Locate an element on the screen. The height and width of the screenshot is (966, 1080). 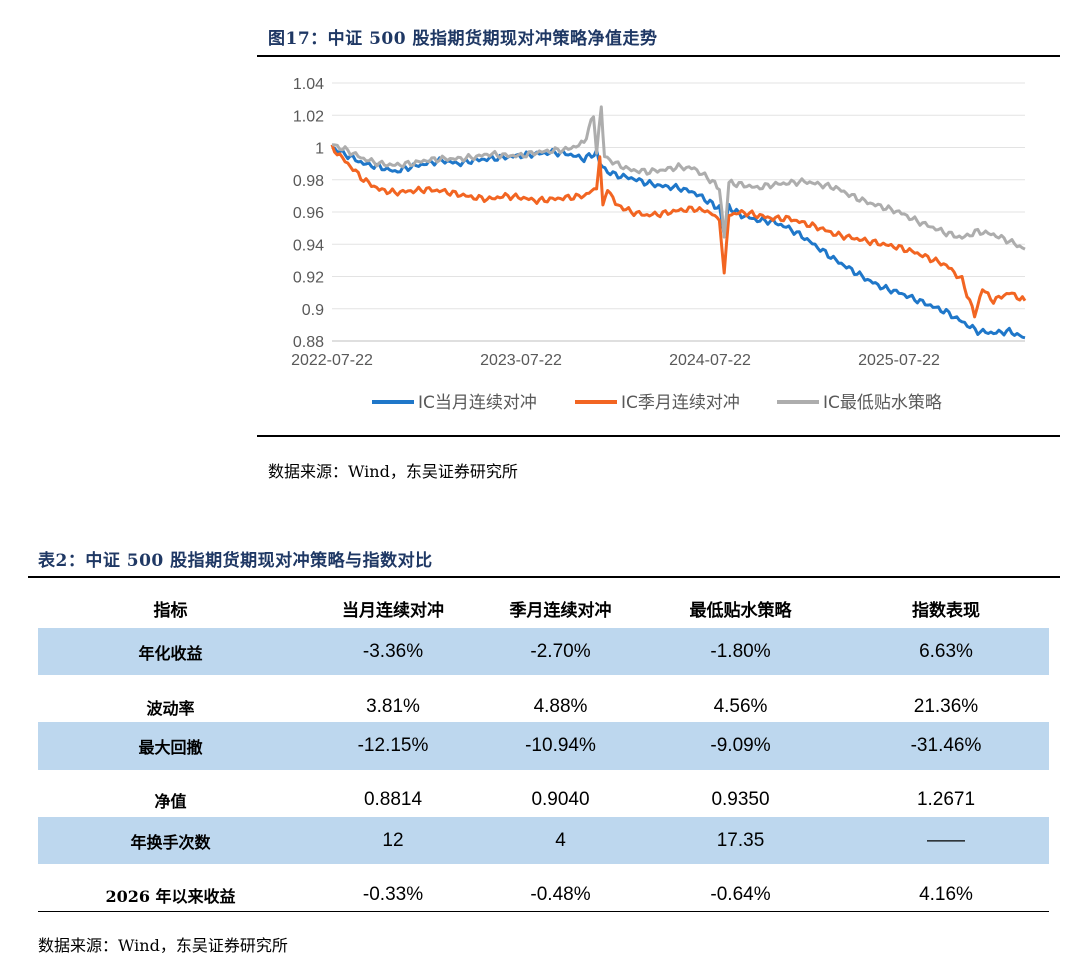
table-row: 最大回撤 -12.15% -10.94% -9.09% -31.46% is located at coordinates (543, 746).